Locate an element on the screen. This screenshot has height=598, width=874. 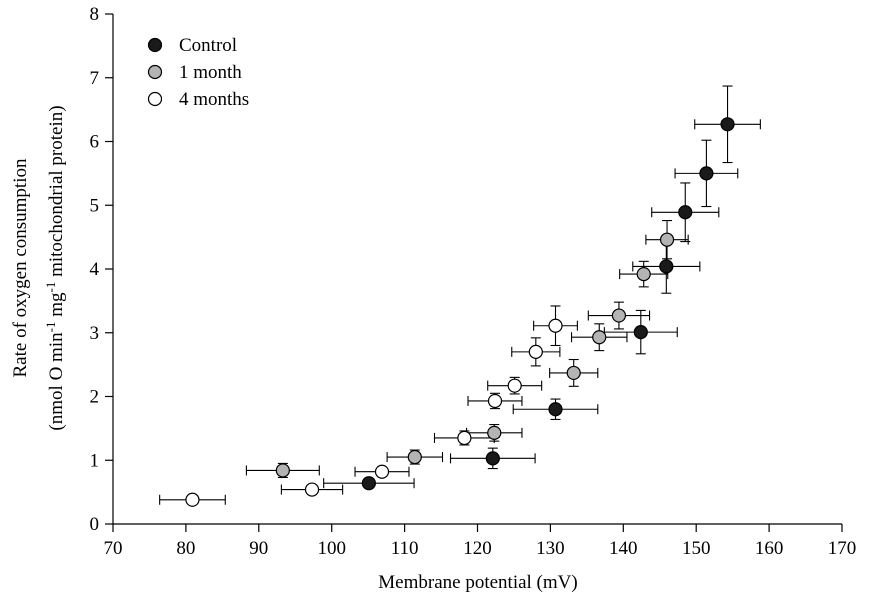
x-tick-label: 90 is located at coordinates (258, 548).